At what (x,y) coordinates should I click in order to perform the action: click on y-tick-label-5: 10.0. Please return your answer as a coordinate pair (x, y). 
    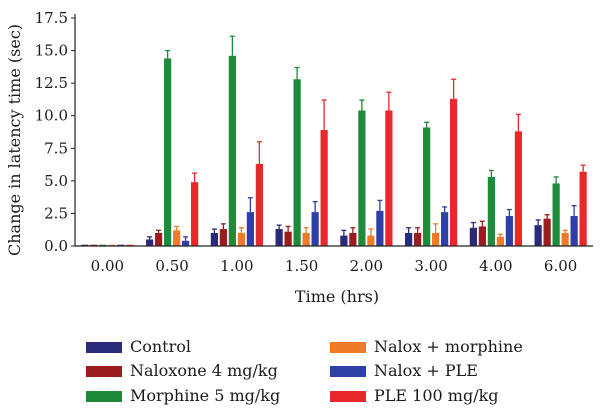
    Looking at the image, I should click on (51, 116).